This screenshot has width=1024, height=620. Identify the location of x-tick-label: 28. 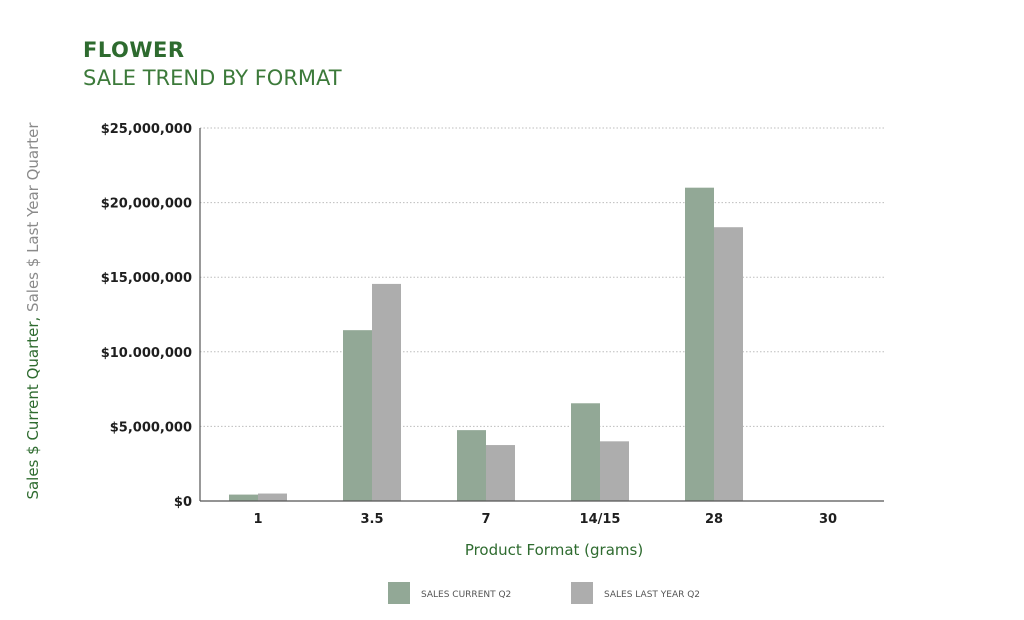
(714, 519).